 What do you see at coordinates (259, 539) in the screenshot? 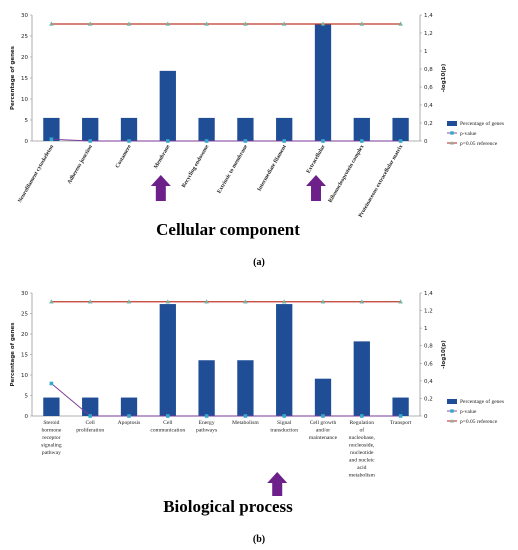
I see `panel-label-b: (b)` at bounding box center [259, 539].